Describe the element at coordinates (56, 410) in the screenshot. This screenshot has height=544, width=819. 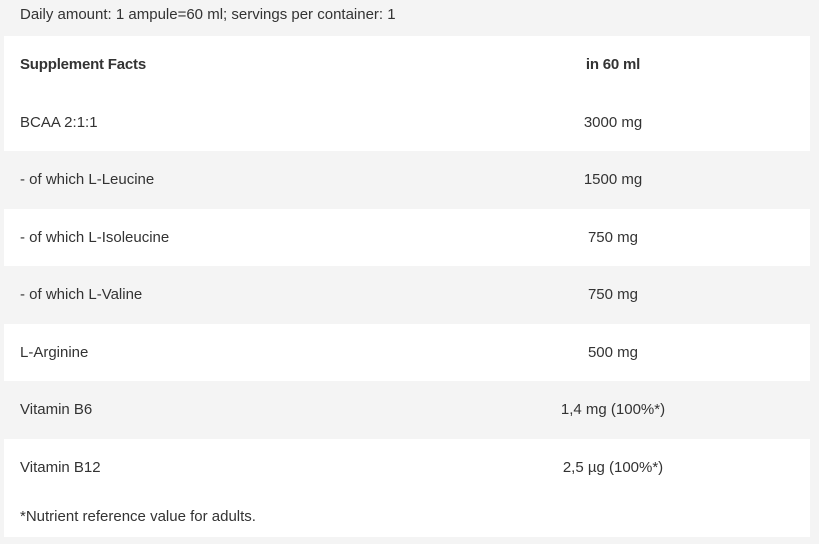
I see `nutrient-name: Vitamin B6` at that location.